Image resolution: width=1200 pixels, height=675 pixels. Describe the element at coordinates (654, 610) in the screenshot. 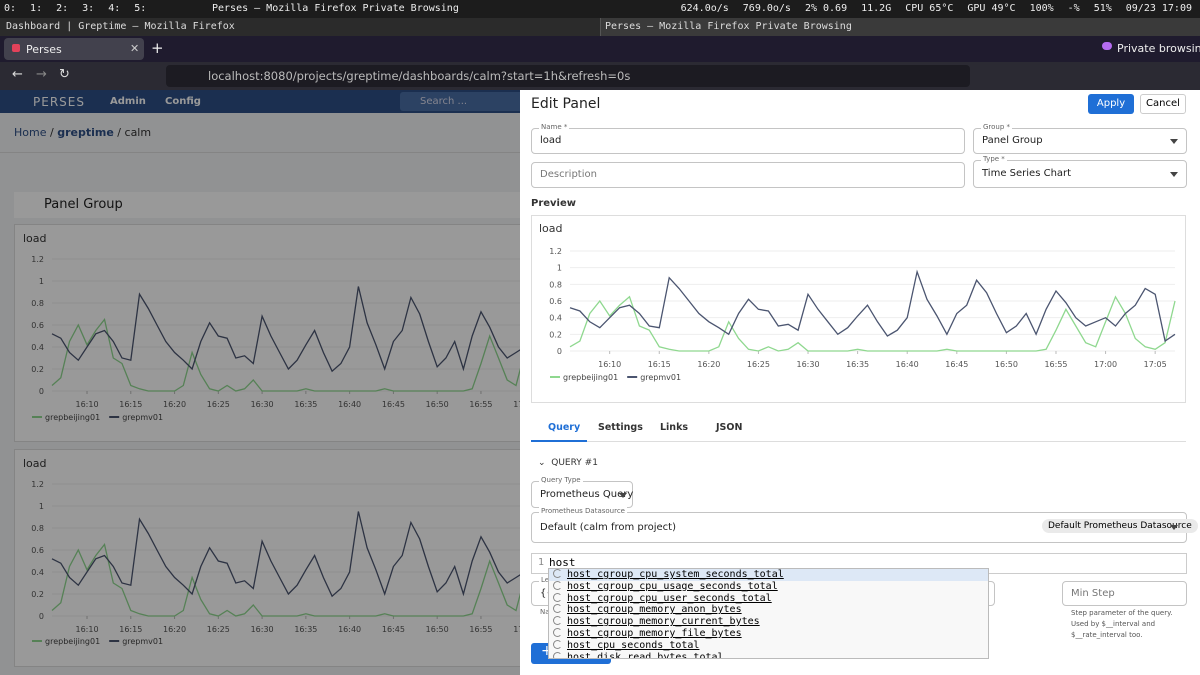

I see `suggestion-text: host_cgroup_memory_anon_bytes` at that location.